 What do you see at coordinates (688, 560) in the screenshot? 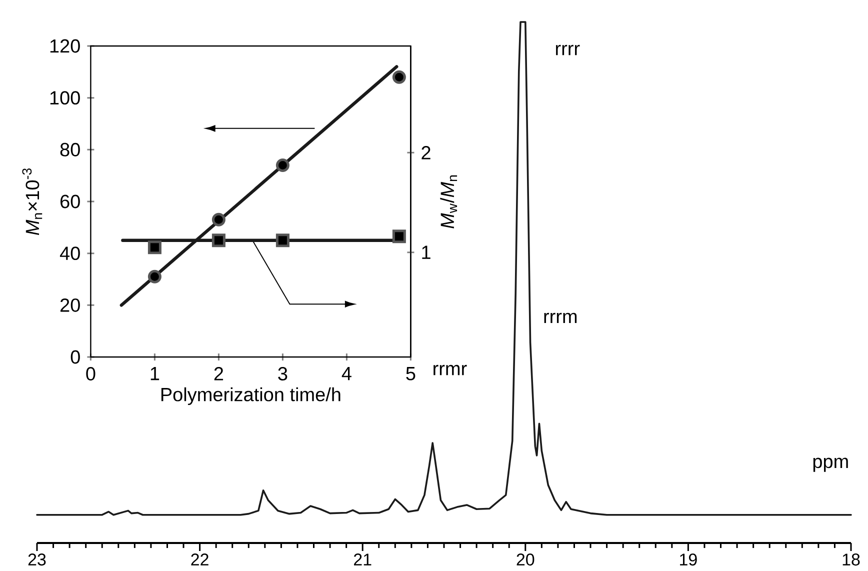
I see `x-tick-label: 19` at bounding box center [688, 560].